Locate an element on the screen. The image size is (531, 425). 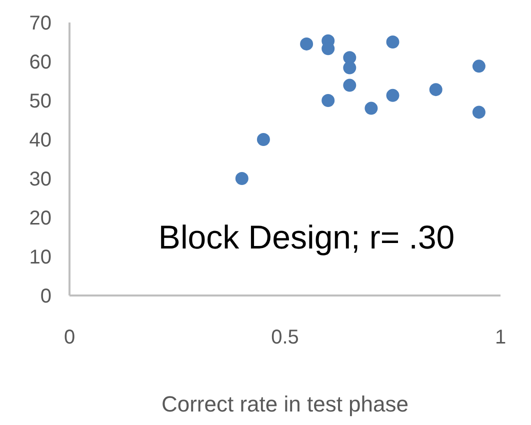
y-tick-label: 30 is located at coordinates (40, 179).